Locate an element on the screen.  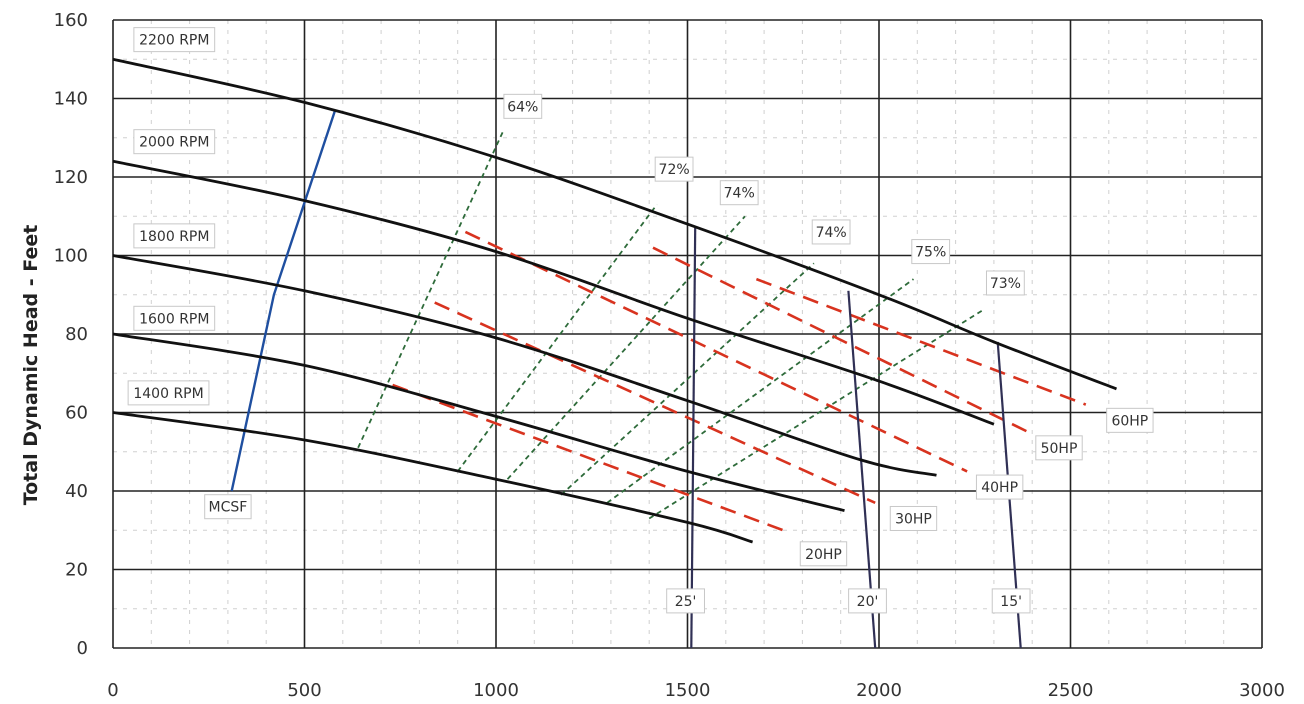
mcsf-series is located at coordinates (283, 300).